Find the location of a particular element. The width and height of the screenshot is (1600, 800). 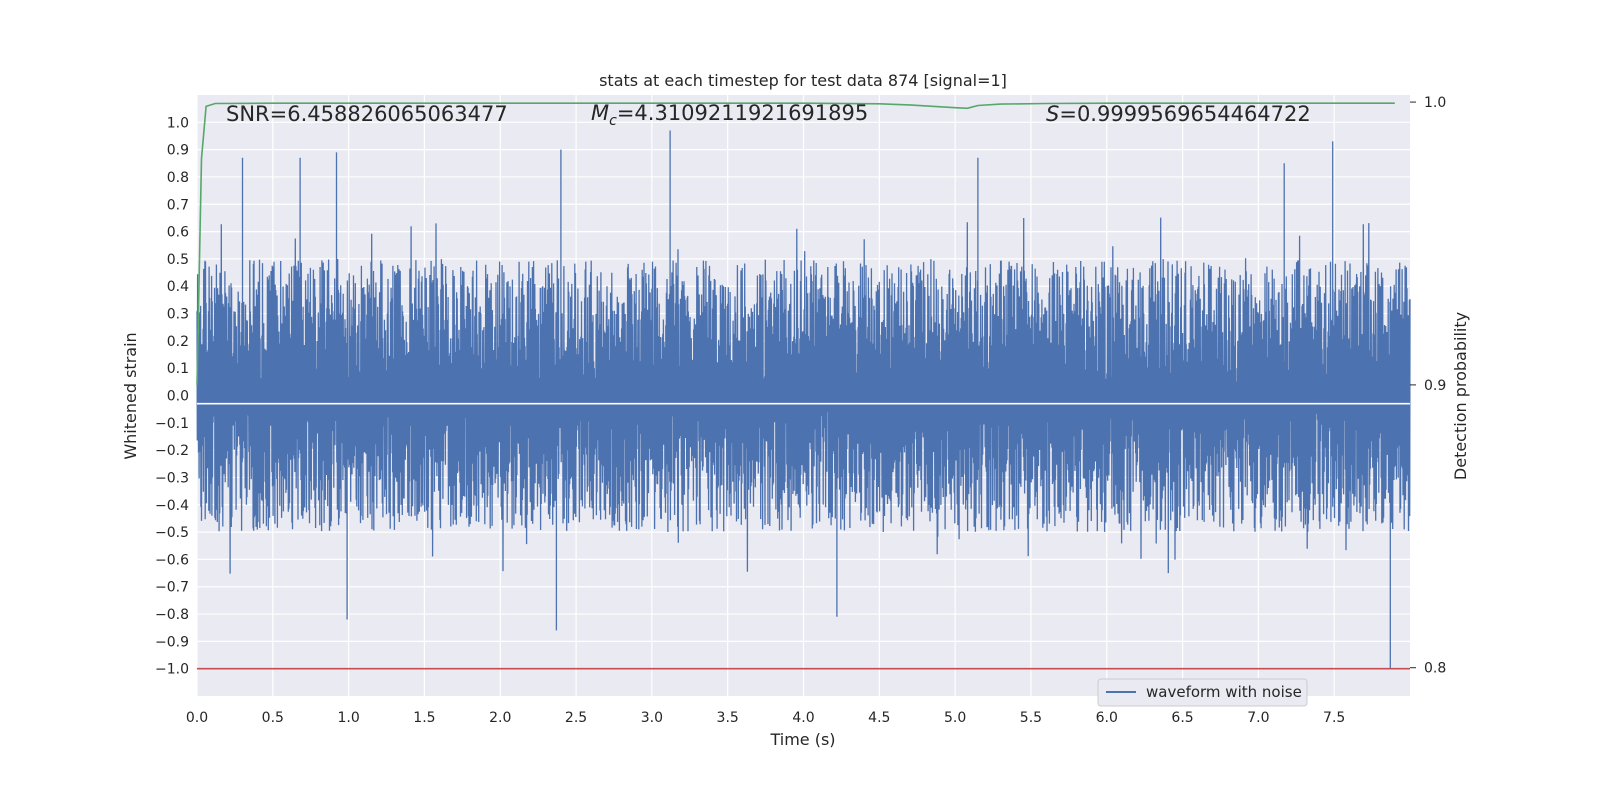

y-tick-label: 0.9 is located at coordinates (178, 151).